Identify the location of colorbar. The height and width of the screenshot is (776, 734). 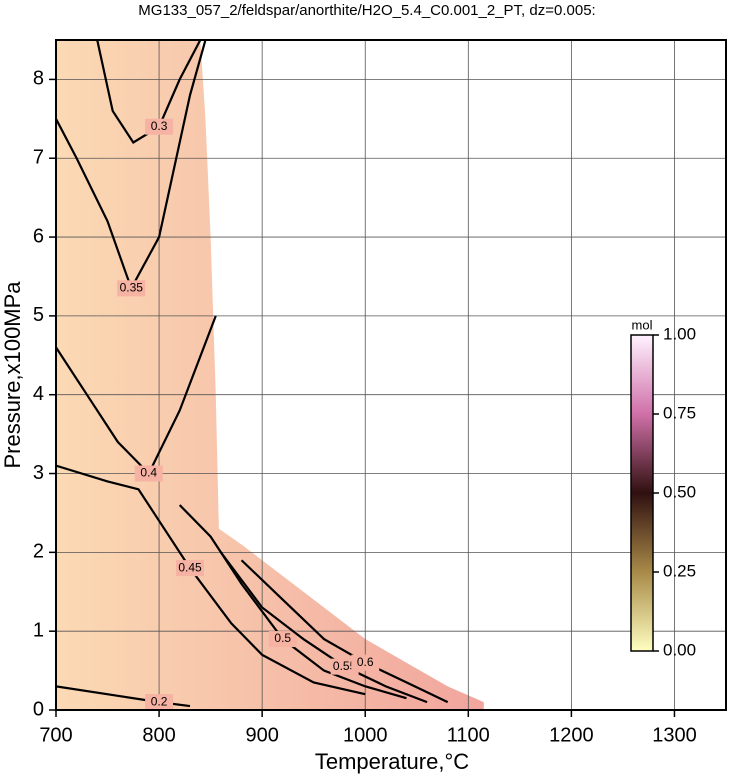
(642, 493).